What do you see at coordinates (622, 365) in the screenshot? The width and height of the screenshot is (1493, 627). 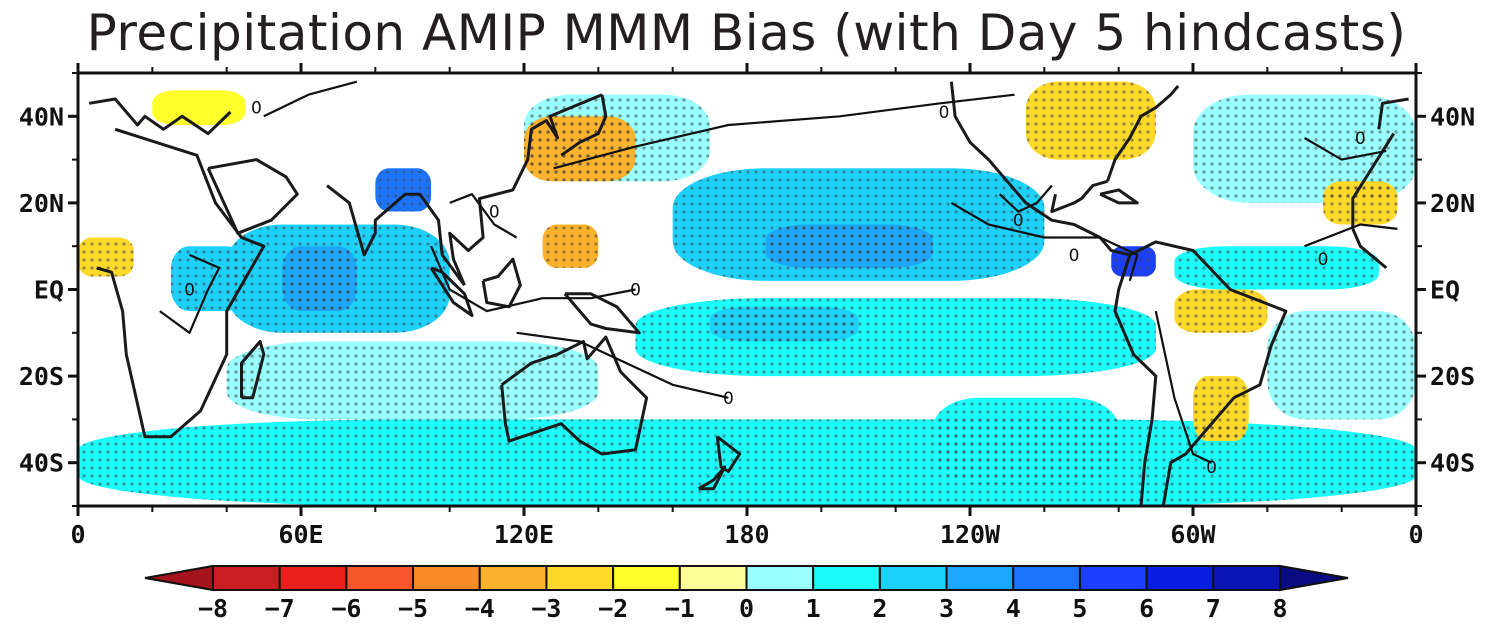 I see `contour-australia` at bounding box center [622, 365].